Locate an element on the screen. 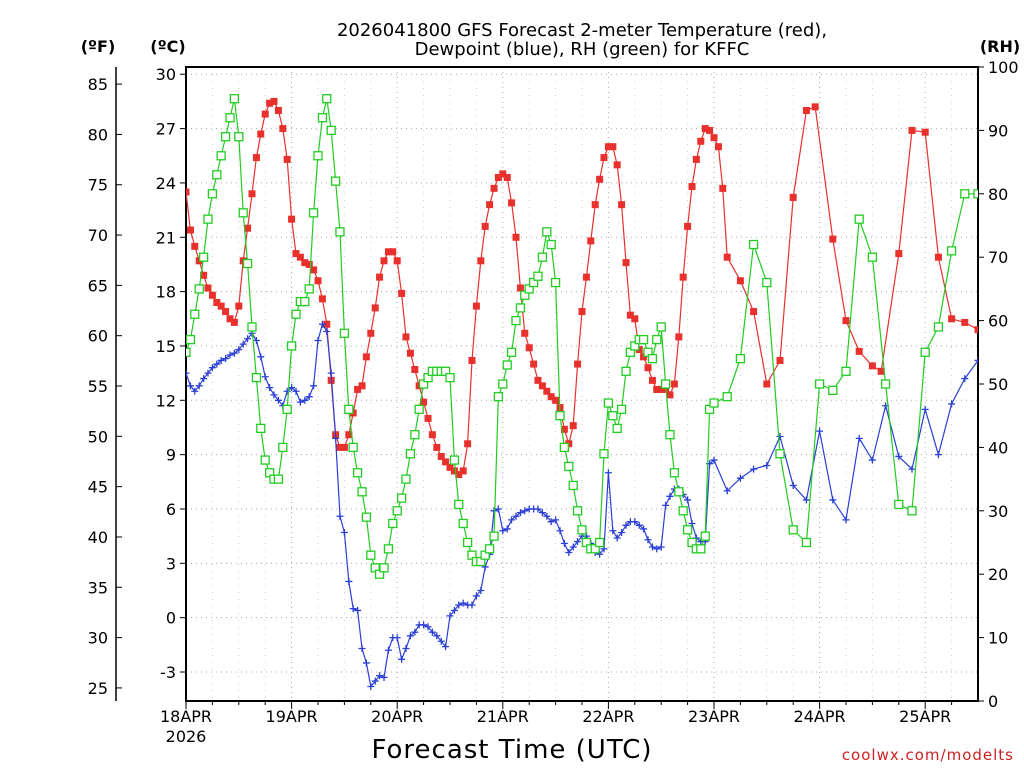  rh-tick-label: 20 is located at coordinates (998, 574).